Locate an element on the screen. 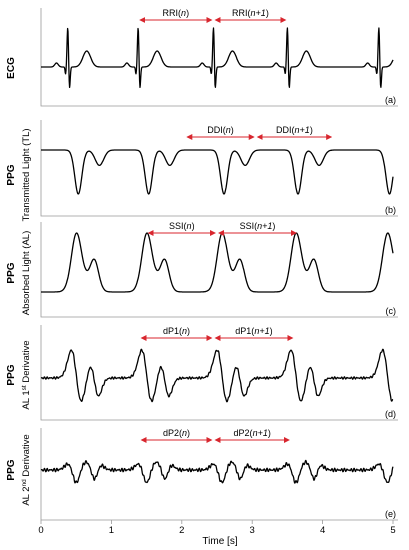 The width and height of the screenshot is (409, 550). al-trace is located at coordinates (217, 262).